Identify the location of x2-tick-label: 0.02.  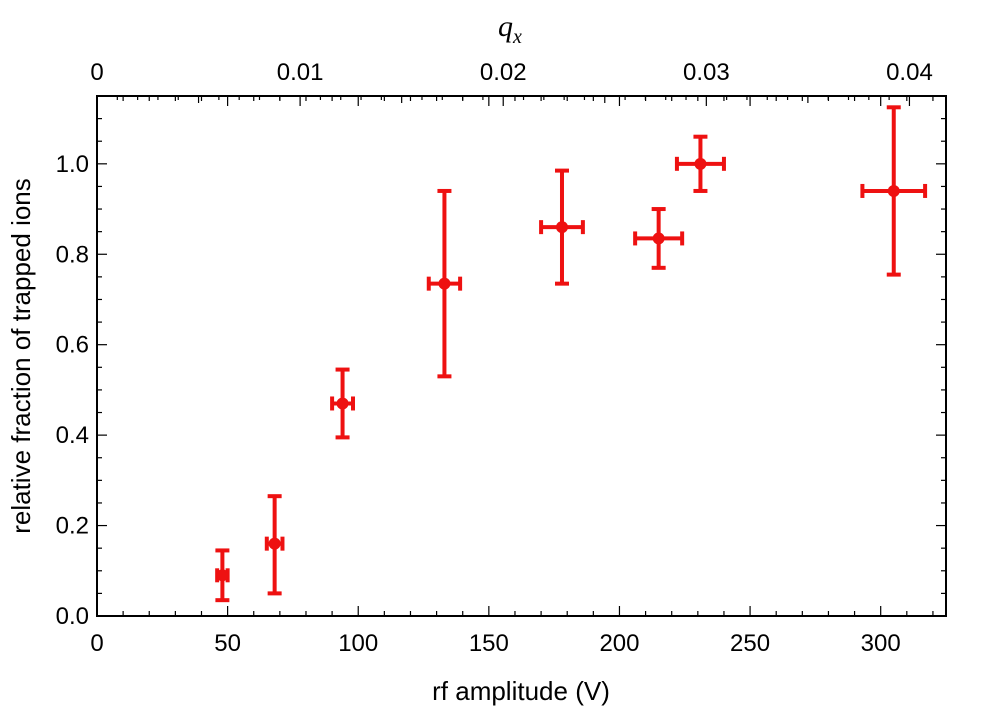
(503, 72).